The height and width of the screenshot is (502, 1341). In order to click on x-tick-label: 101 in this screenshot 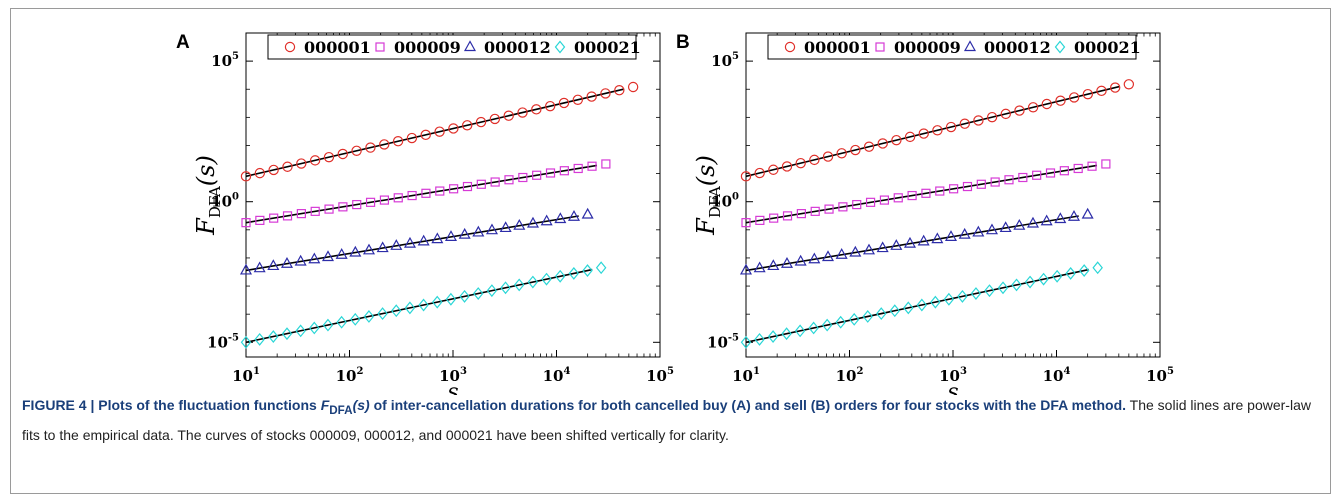, I will do `click(246, 375)`.